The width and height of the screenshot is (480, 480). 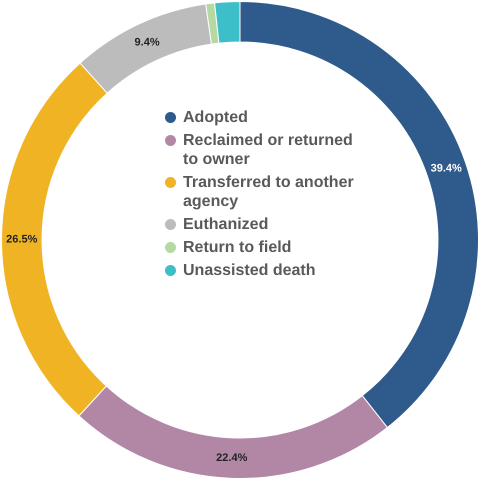 What do you see at coordinates (232, 458) in the screenshot?
I see `data-label: 22.4%` at bounding box center [232, 458].